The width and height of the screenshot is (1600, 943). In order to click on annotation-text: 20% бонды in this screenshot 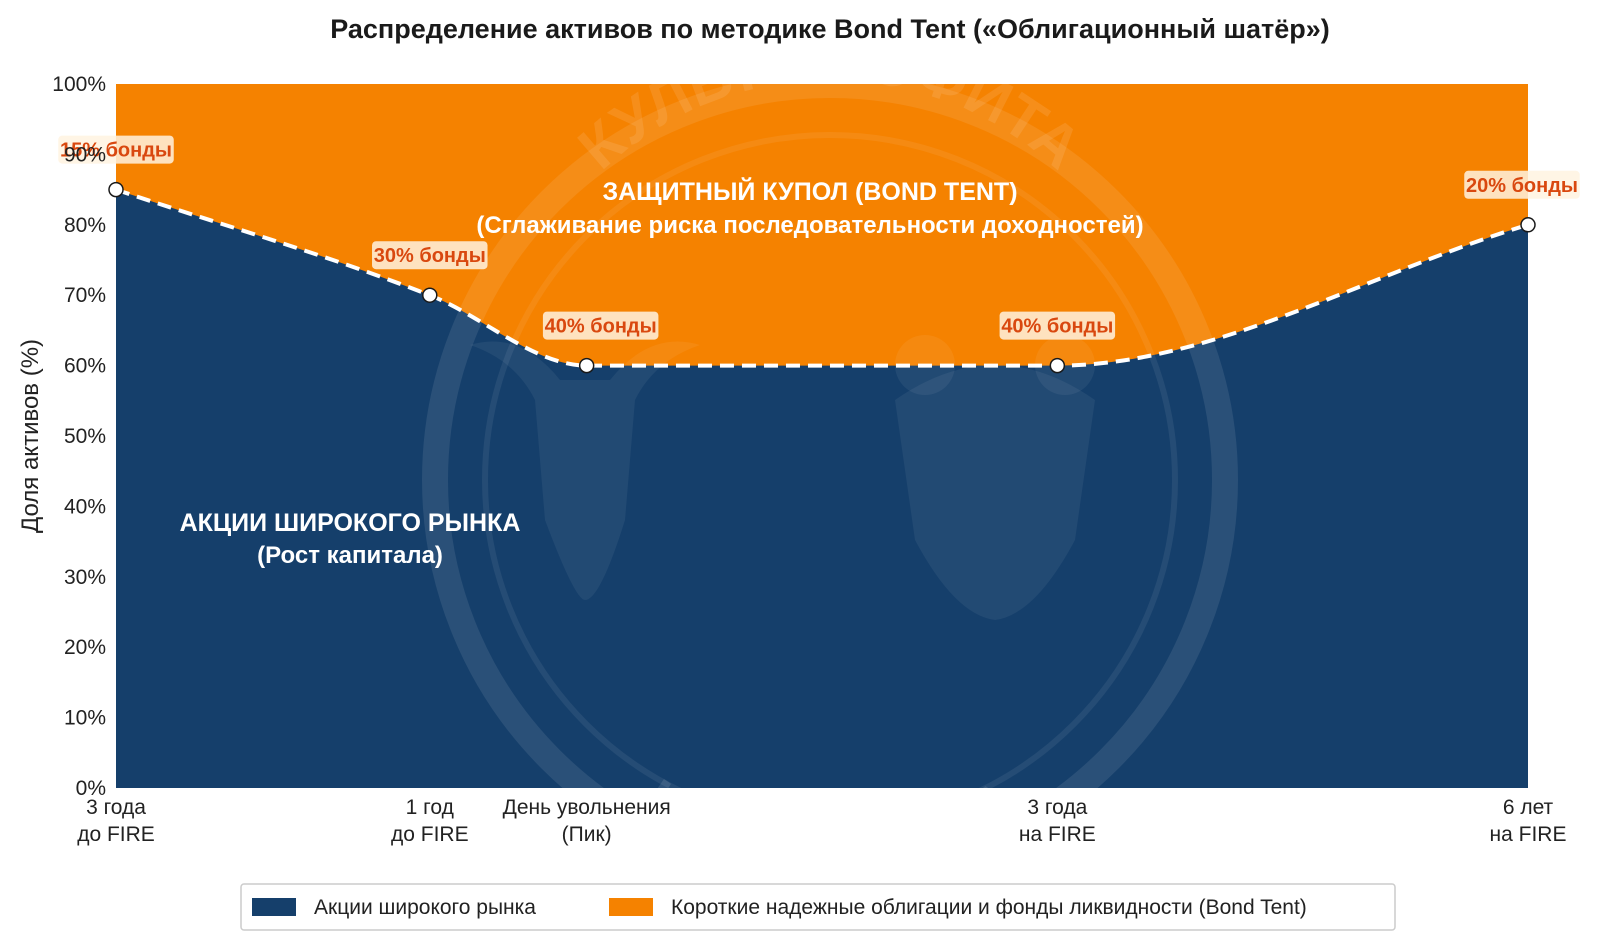, I will do `click(1522, 186)`.